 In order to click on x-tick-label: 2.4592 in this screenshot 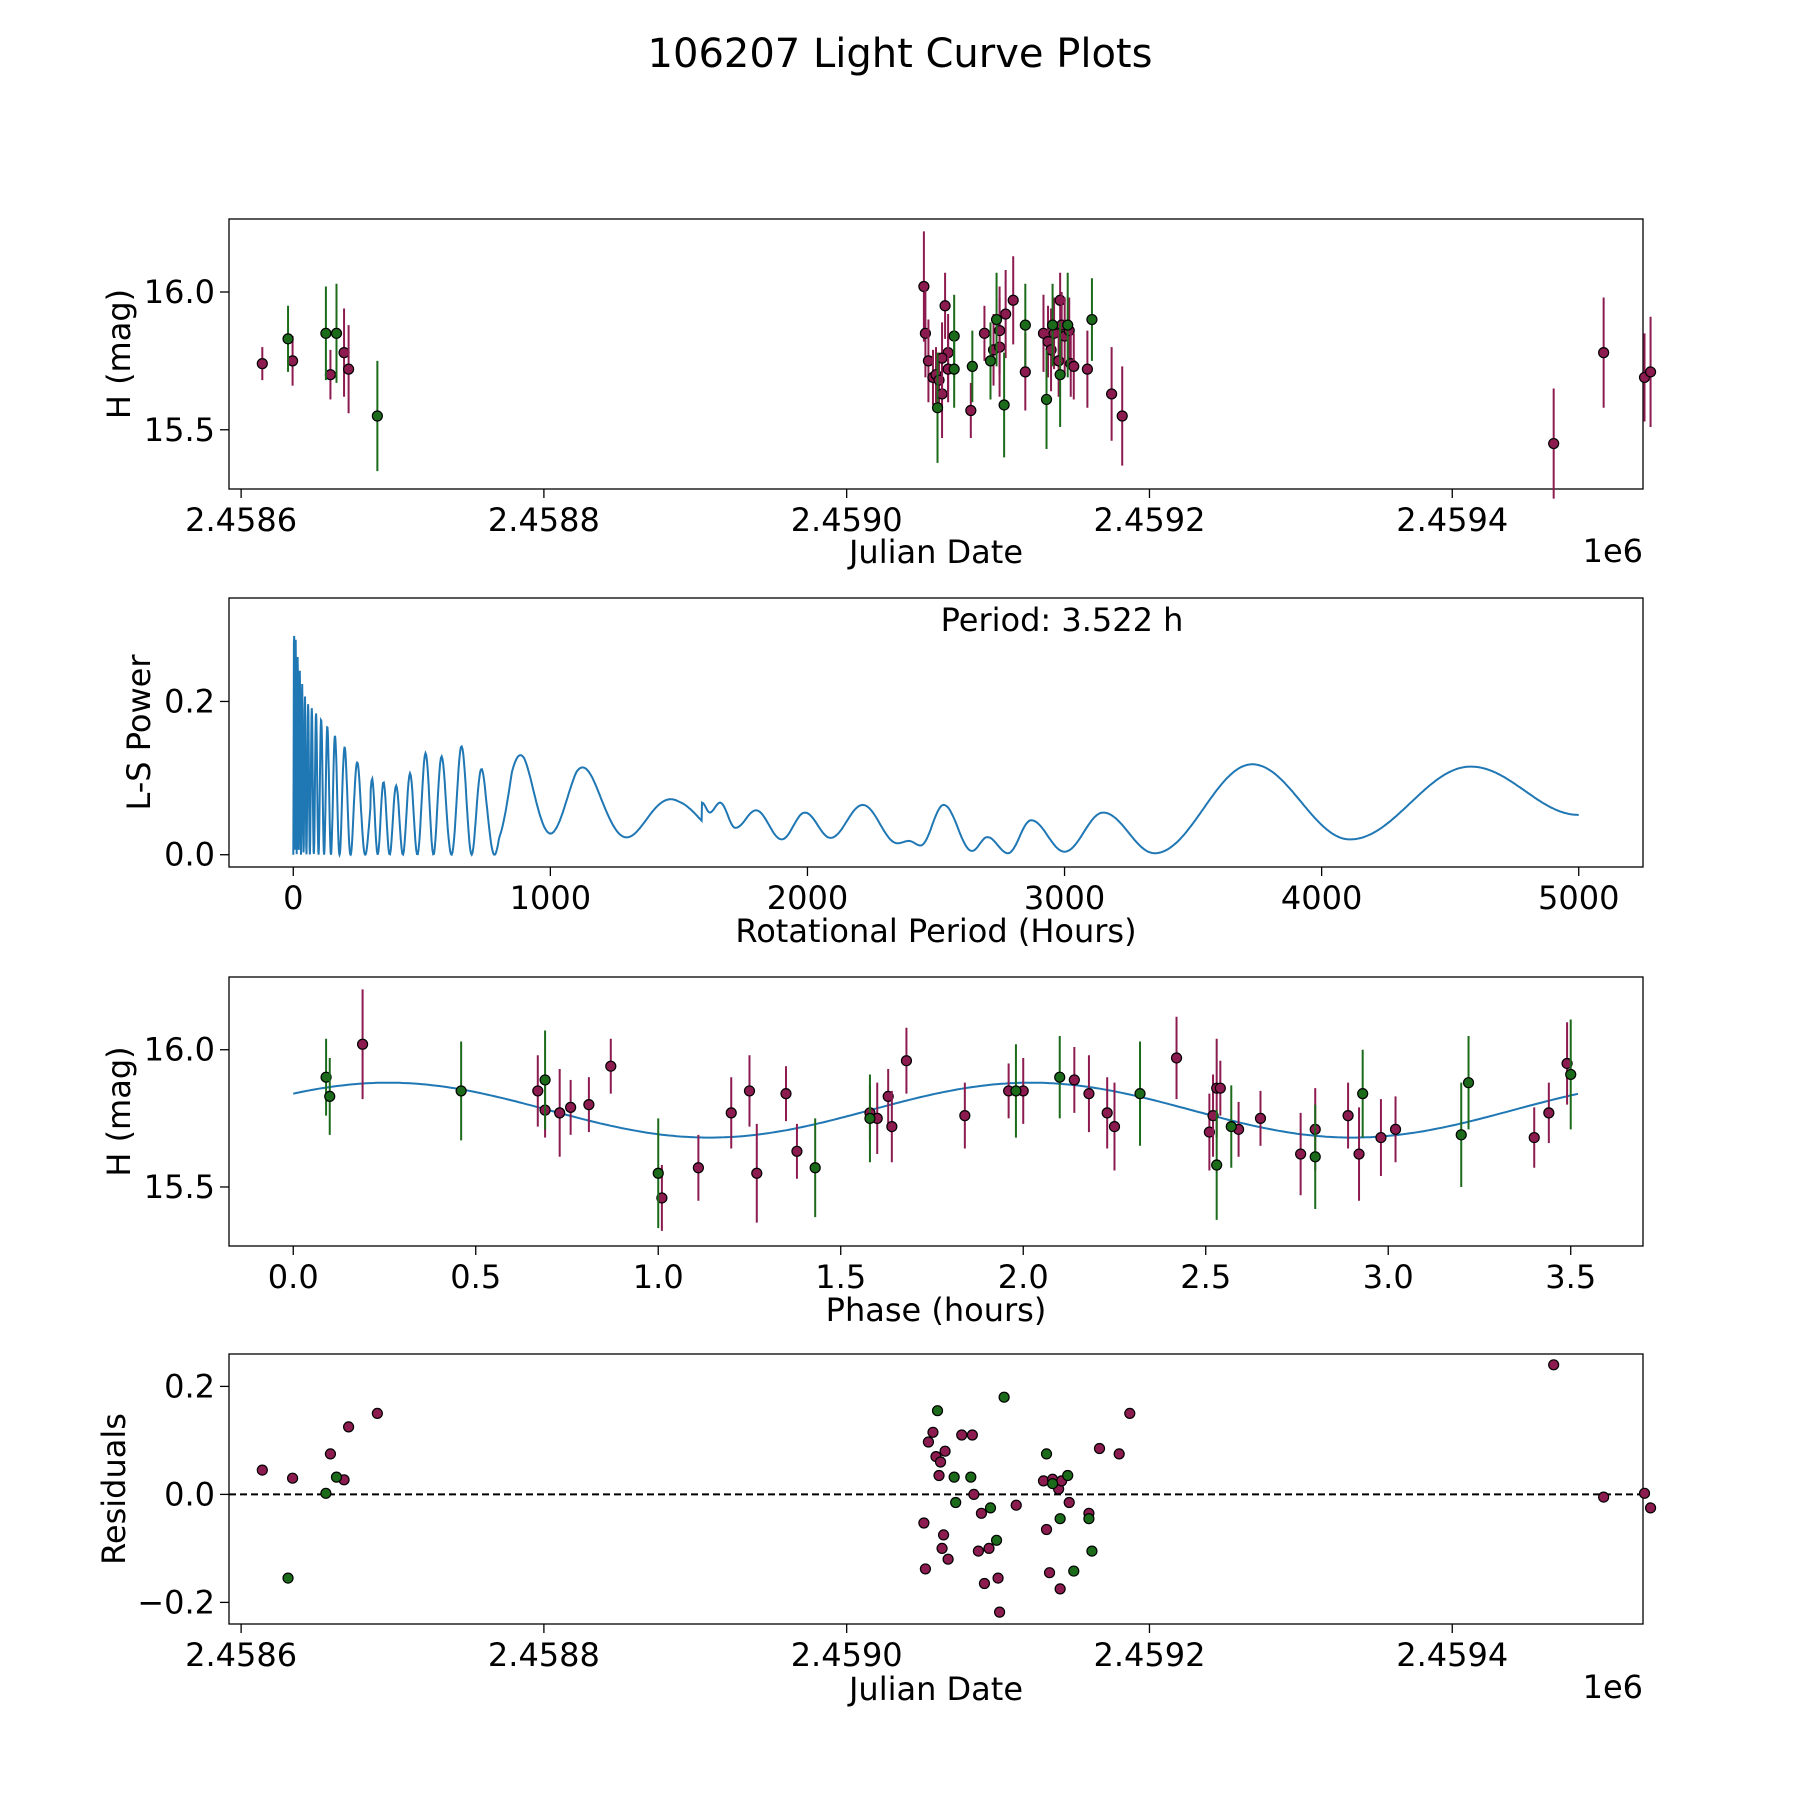, I will do `click(1149, 1655)`.